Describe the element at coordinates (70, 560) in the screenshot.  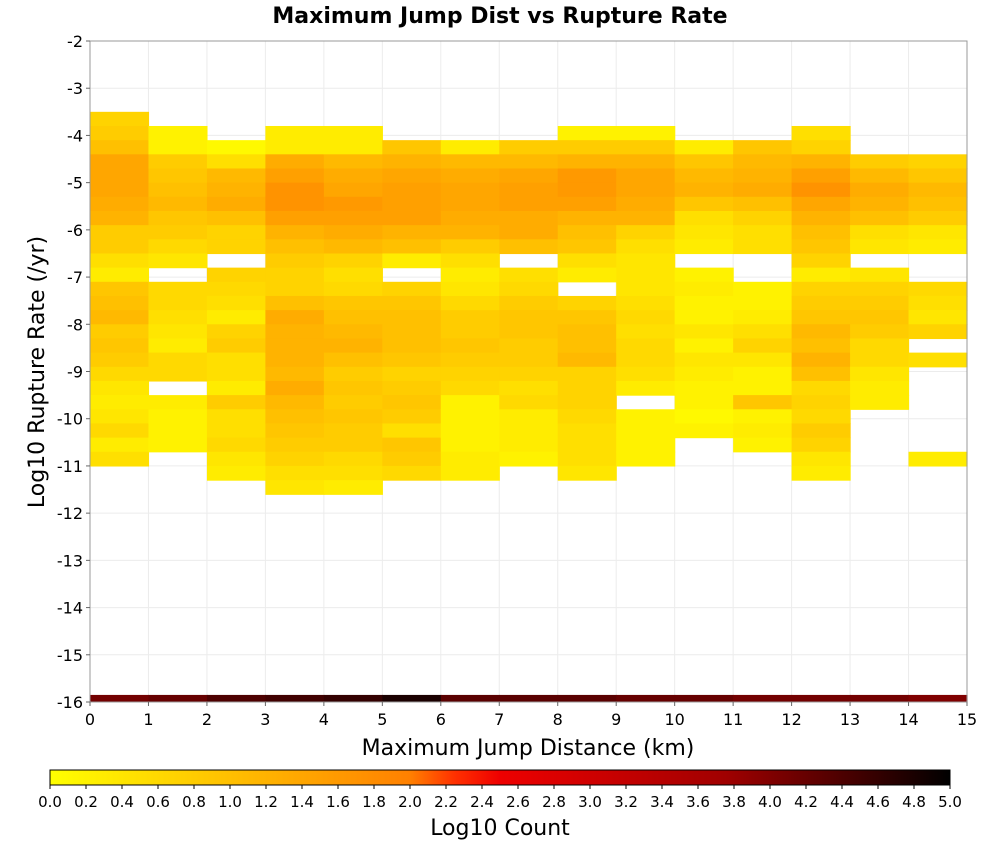
I see `y-tick-label: -13` at that location.